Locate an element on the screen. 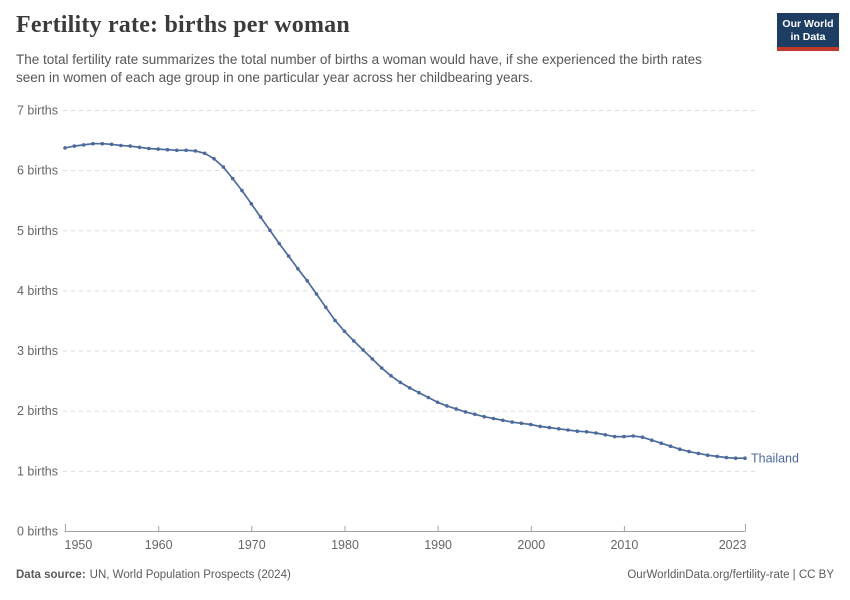 The image size is (850, 600). x-axis-label: 2023 is located at coordinates (733, 545).